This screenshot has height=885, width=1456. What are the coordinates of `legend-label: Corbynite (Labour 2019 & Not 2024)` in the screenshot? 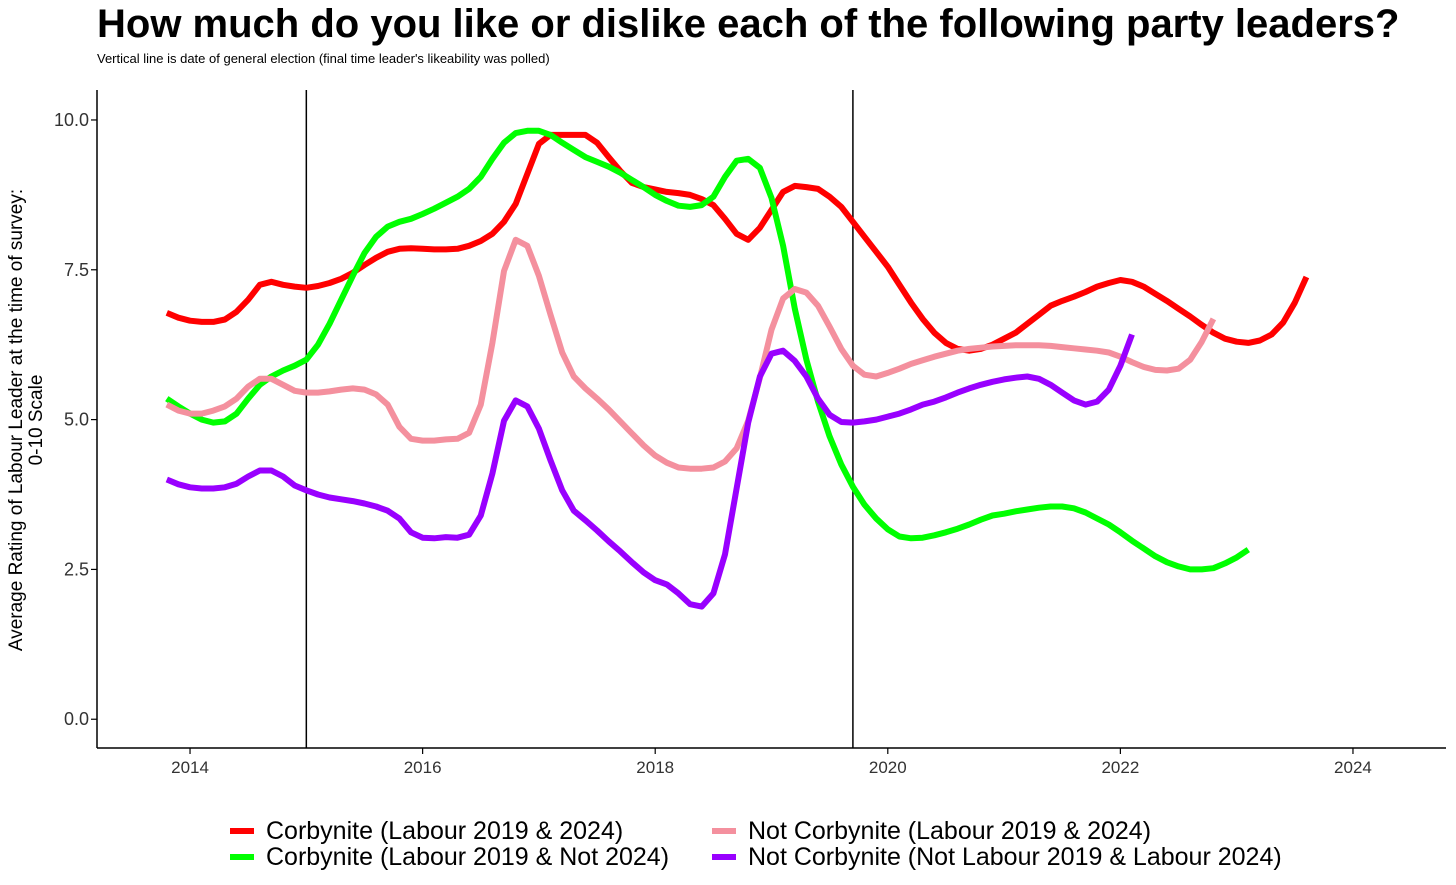 It's located at (468, 857).